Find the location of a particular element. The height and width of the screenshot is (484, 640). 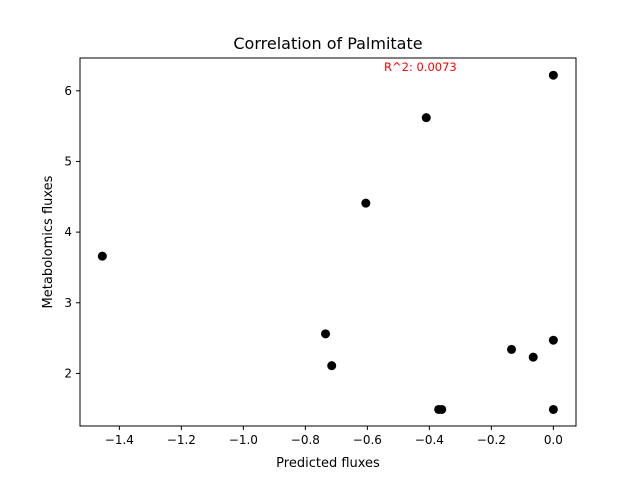

y-tick-label: 4 is located at coordinates (68, 232).